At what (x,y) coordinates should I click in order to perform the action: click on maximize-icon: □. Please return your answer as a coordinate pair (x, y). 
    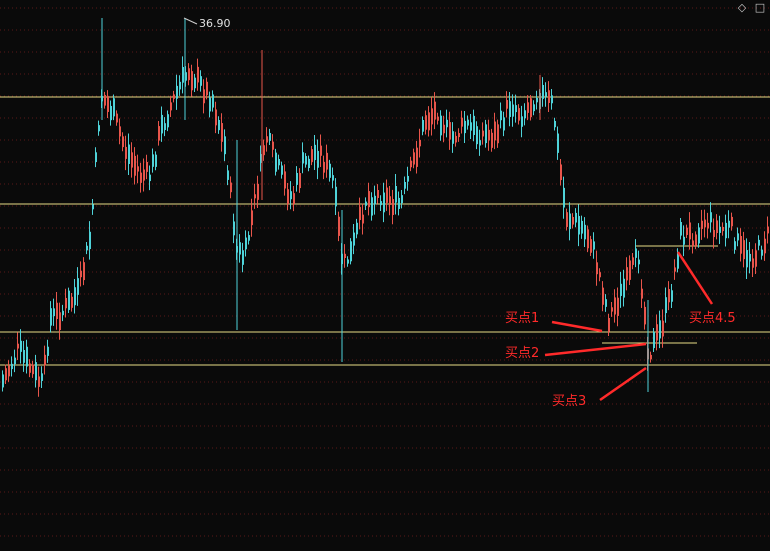
    Looking at the image, I should click on (760, 7).